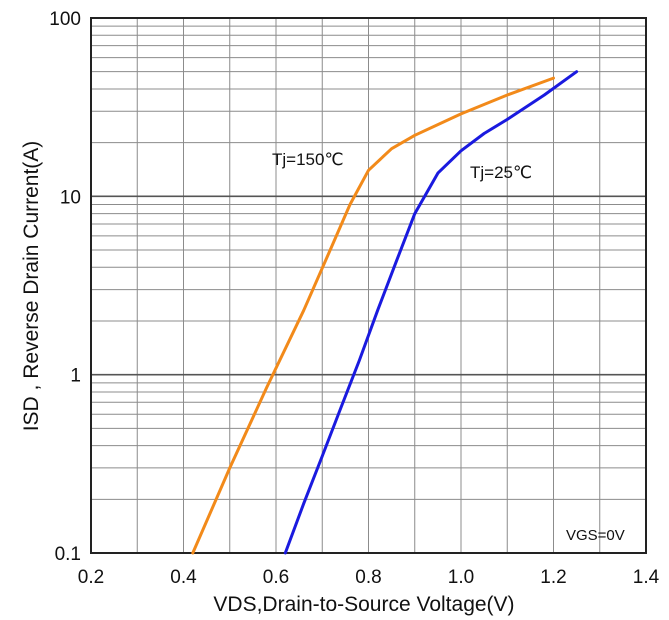 This screenshot has height=620, width=669. I want to click on y-tick-label: 100, so click(65, 19).